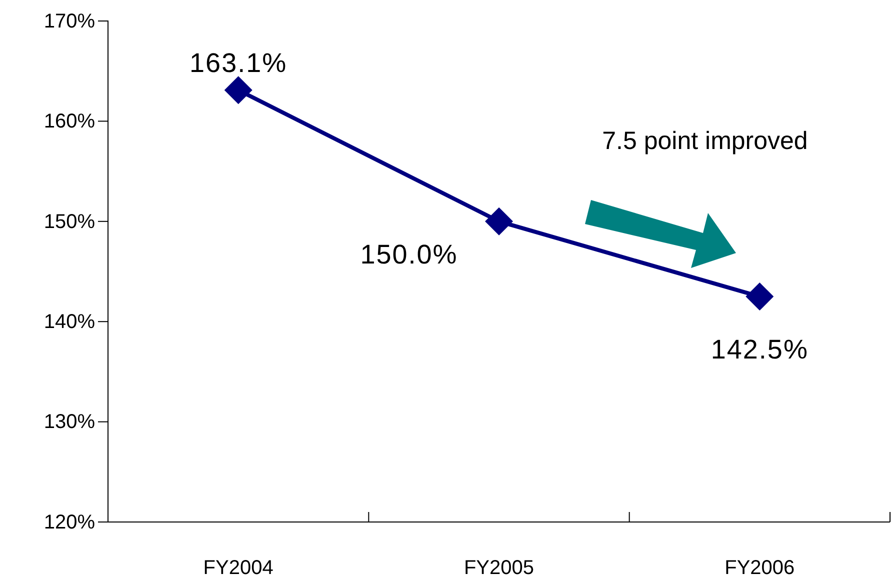 The image size is (891, 586). I want to click on annotation: 7.5 point improved, so click(705, 141).